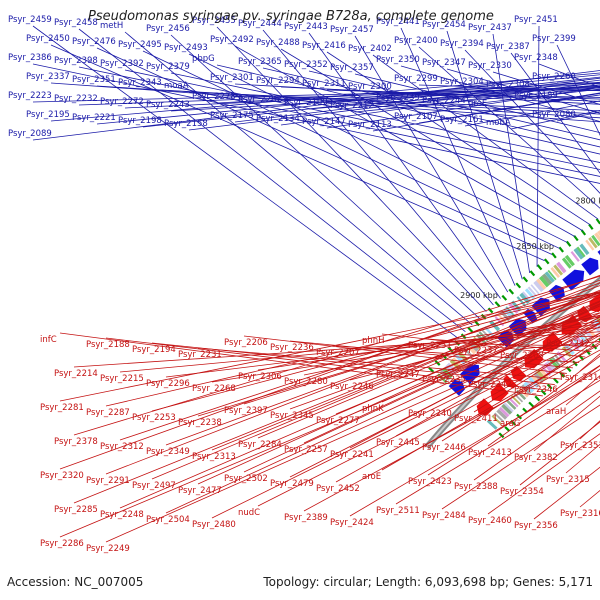  I want to click on reverse-gene-label: infC, so click(48, 340).